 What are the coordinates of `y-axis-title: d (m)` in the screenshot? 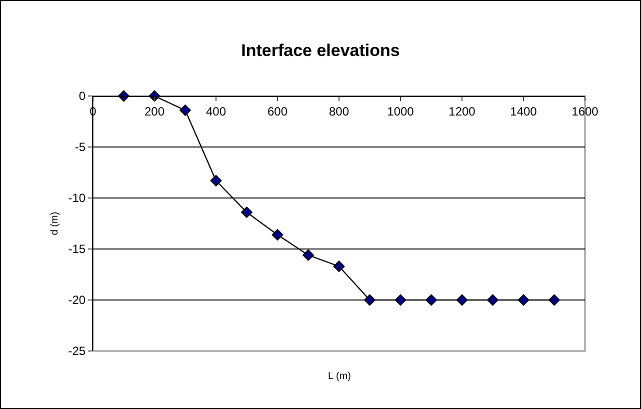 It's located at (54, 224).